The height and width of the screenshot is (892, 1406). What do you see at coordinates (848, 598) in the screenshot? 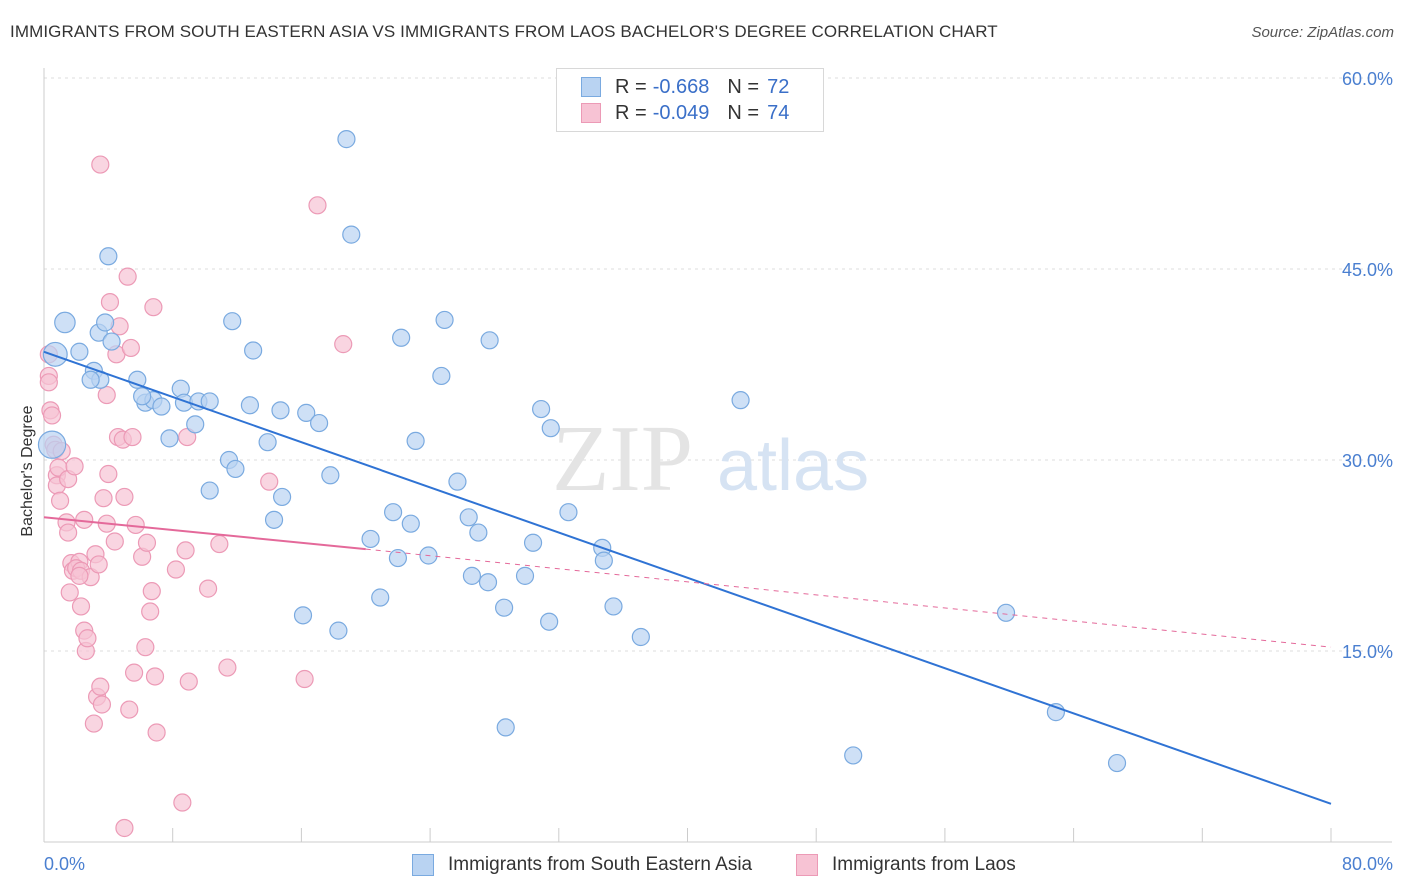
I see `laos-trend-extension` at bounding box center [848, 598].